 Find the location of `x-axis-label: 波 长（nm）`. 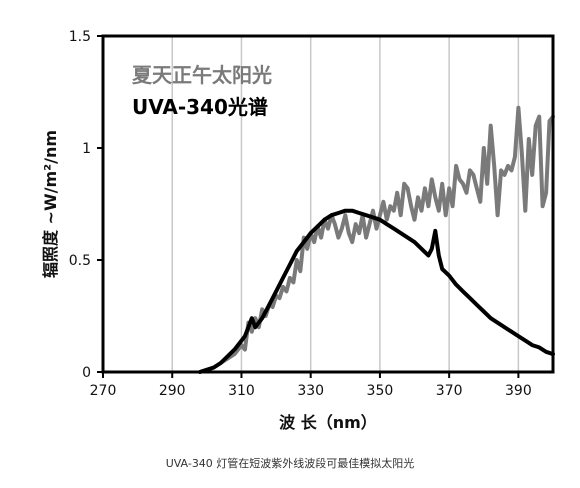

x-axis-label: 波 长（nm） is located at coordinates (328, 422).